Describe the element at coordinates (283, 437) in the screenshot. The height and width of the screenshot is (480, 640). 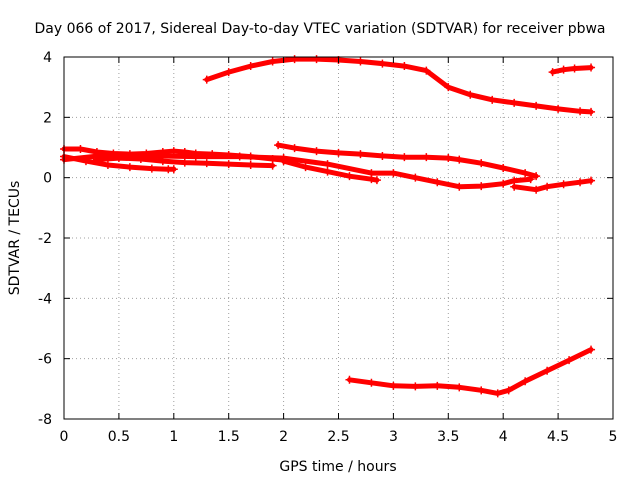
I see `x-tick-label: 2` at that location.